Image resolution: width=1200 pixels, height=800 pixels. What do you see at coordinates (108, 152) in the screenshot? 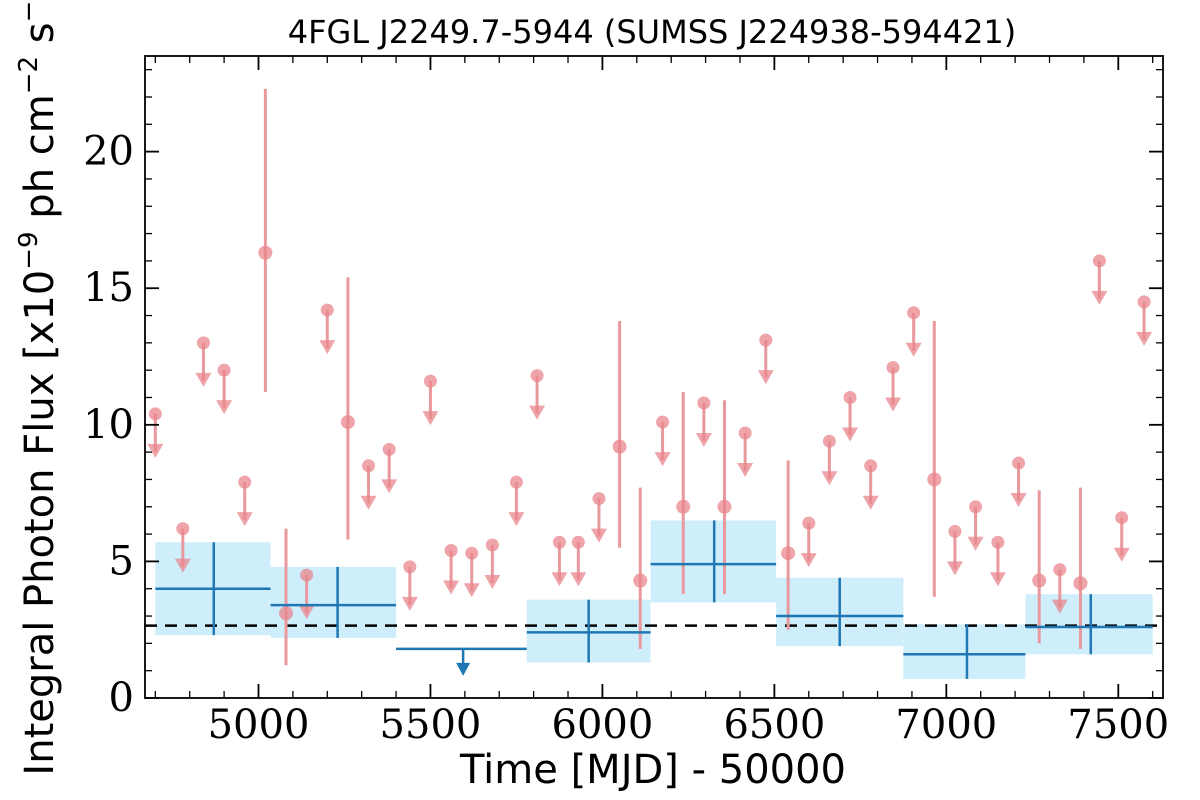
I see `y-tick-label: 20` at bounding box center [108, 152].